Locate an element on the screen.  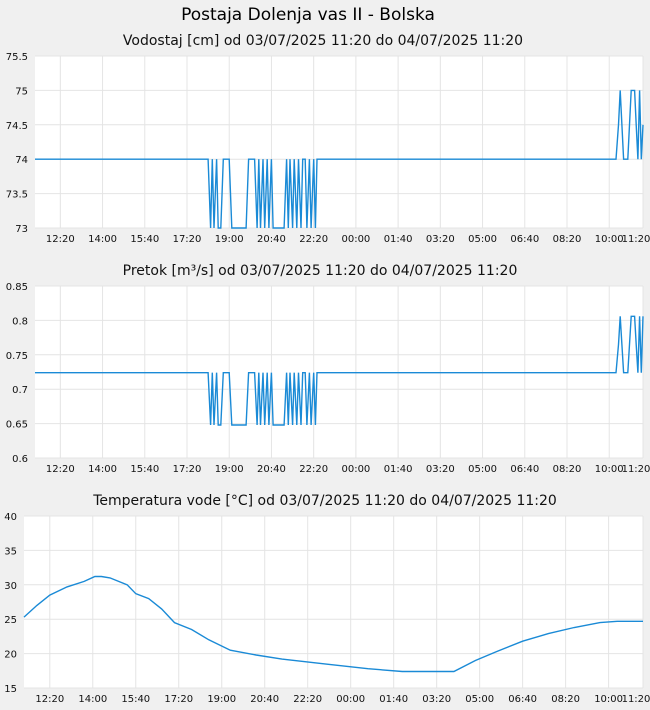
water-level-x-tick-label: 17:20 is located at coordinates (187, 239).